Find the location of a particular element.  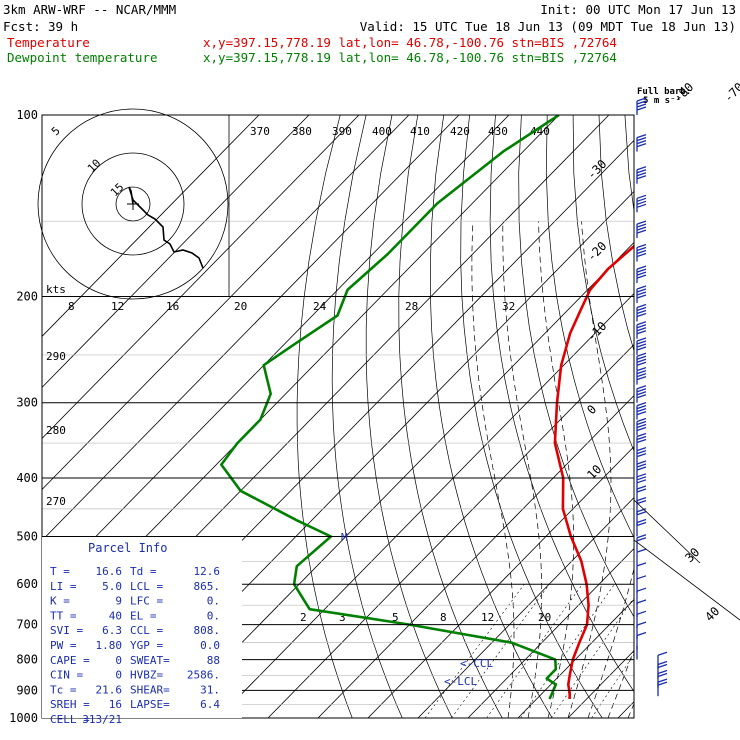

frame-extension is located at coordinates (667, 531).